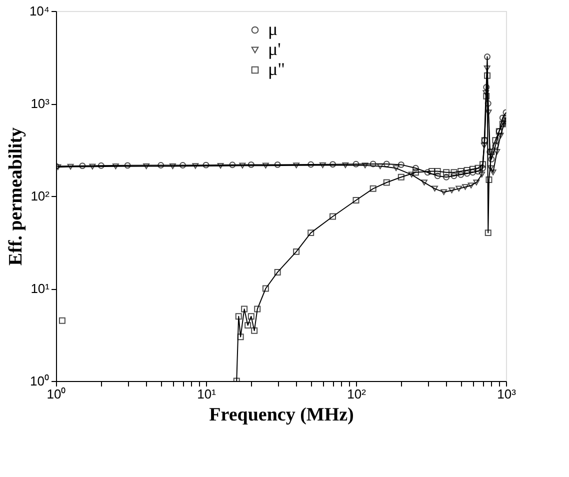  Describe the element at coordinates (507, 394) in the screenshot. I see `x-tick-label: 10³` at that location.